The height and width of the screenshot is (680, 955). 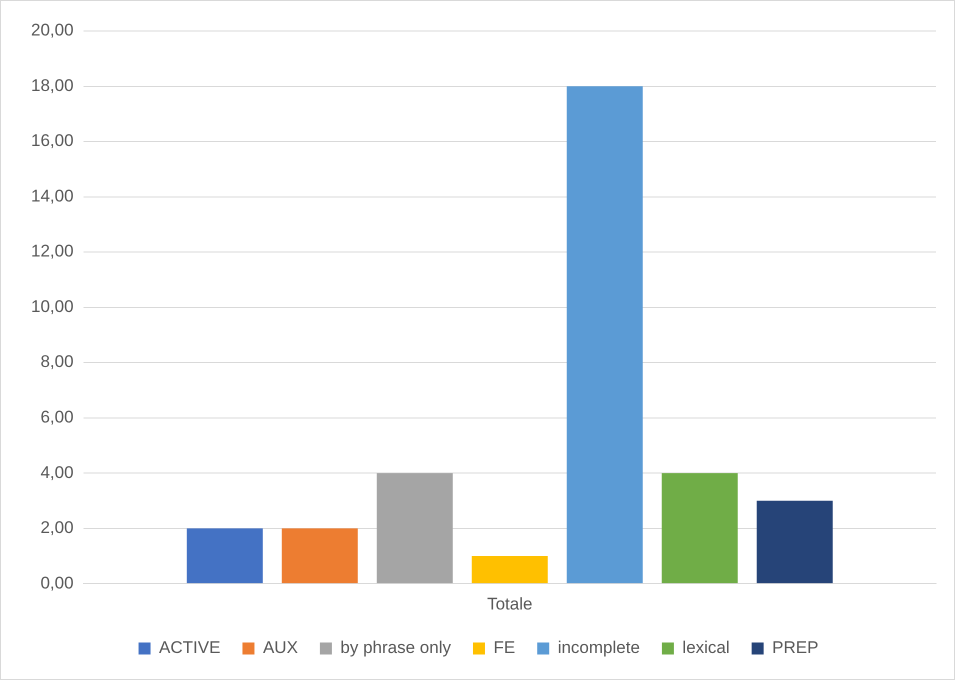 What do you see at coordinates (52, 30) in the screenshot?
I see `y-tick-label: 20,00` at bounding box center [52, 30].